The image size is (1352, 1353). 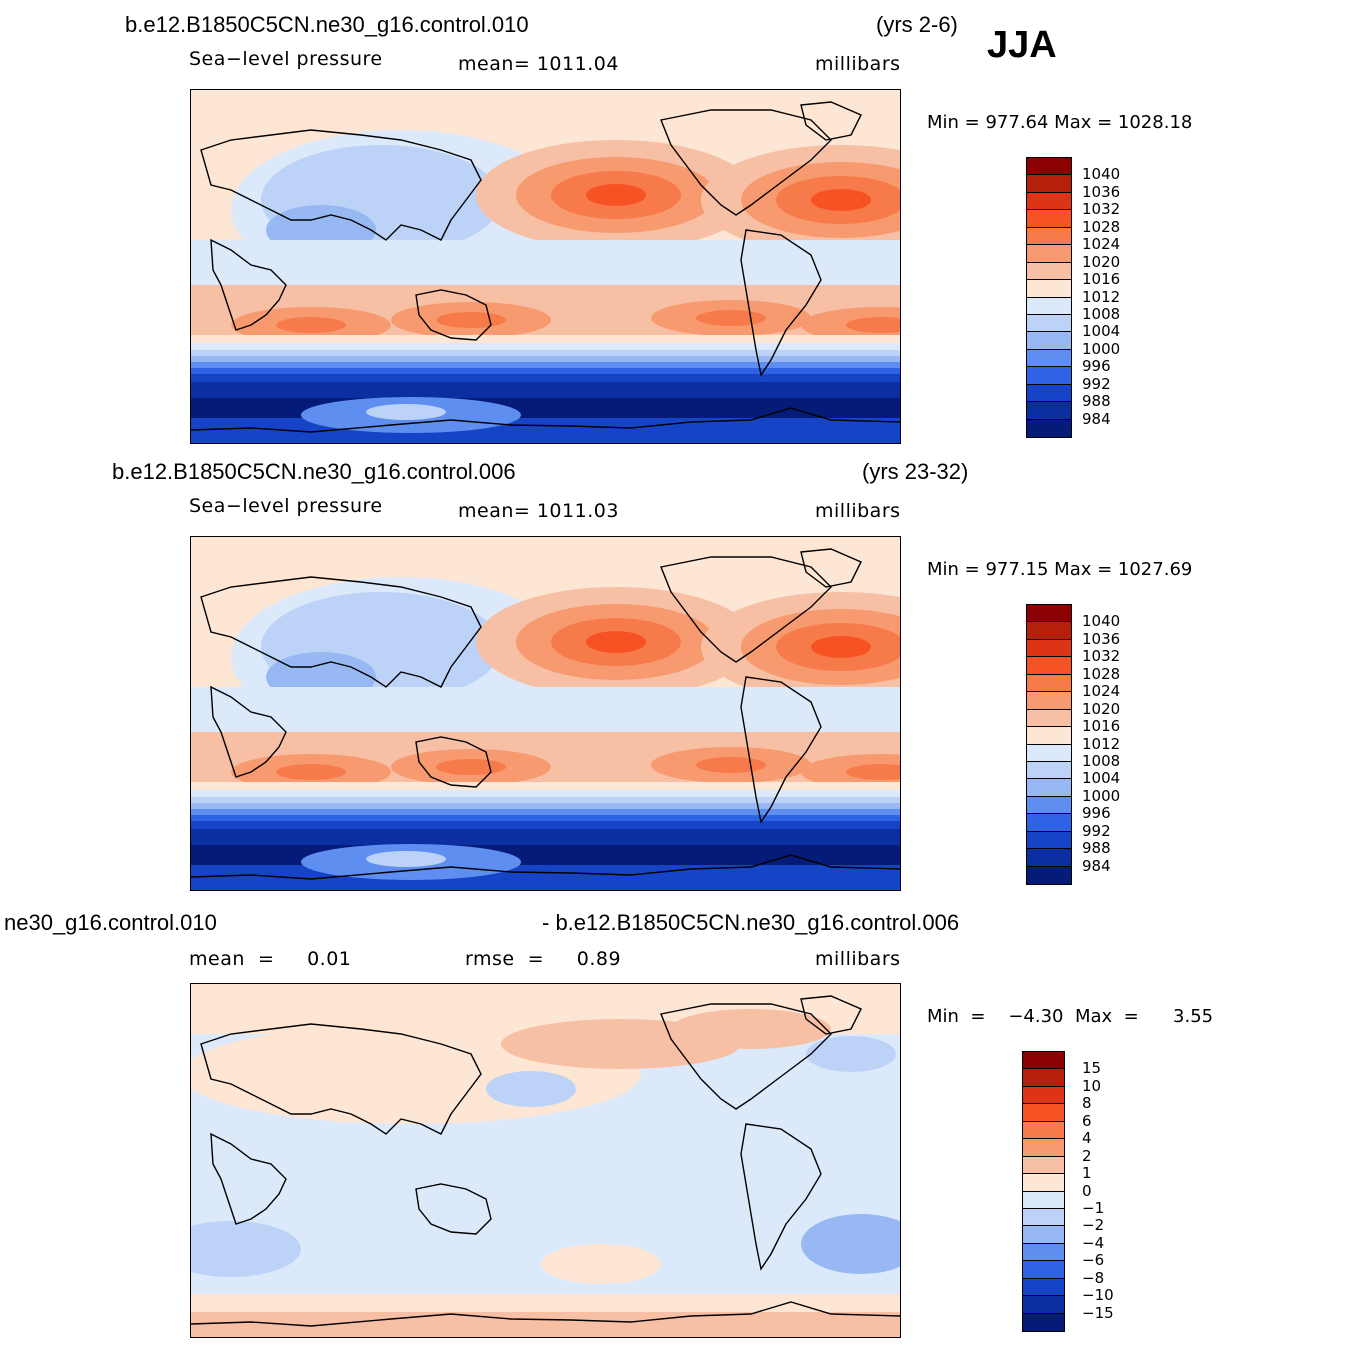 What do you see at coordinates (1087, 1103) in the screenshot?
I see `colorbar-tick-label: 8` at bounding box center [1087, 1103].